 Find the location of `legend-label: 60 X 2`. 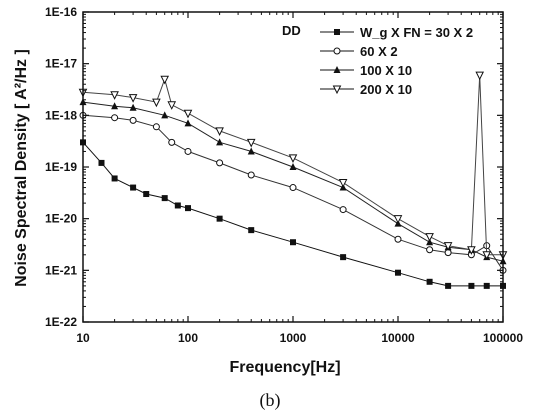

legend-label: 60 X 2 is located at coordinates (379, 51).